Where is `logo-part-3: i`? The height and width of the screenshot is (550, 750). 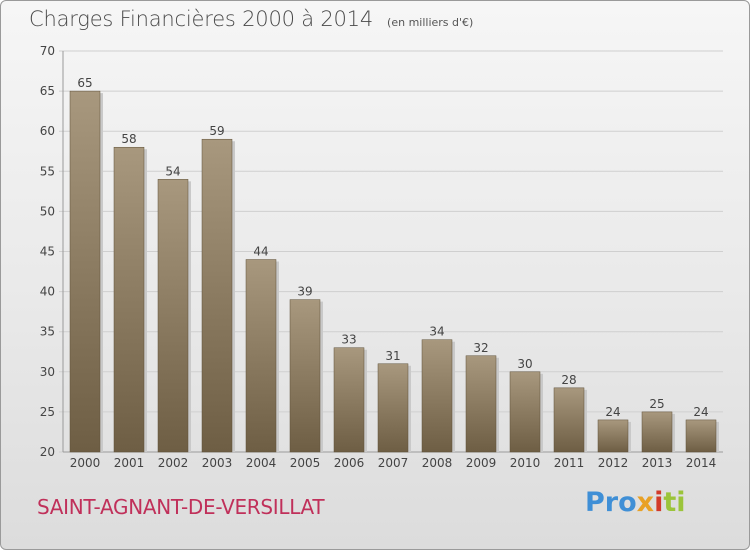 logo-part-3: i is located at coordinates (659, 502).